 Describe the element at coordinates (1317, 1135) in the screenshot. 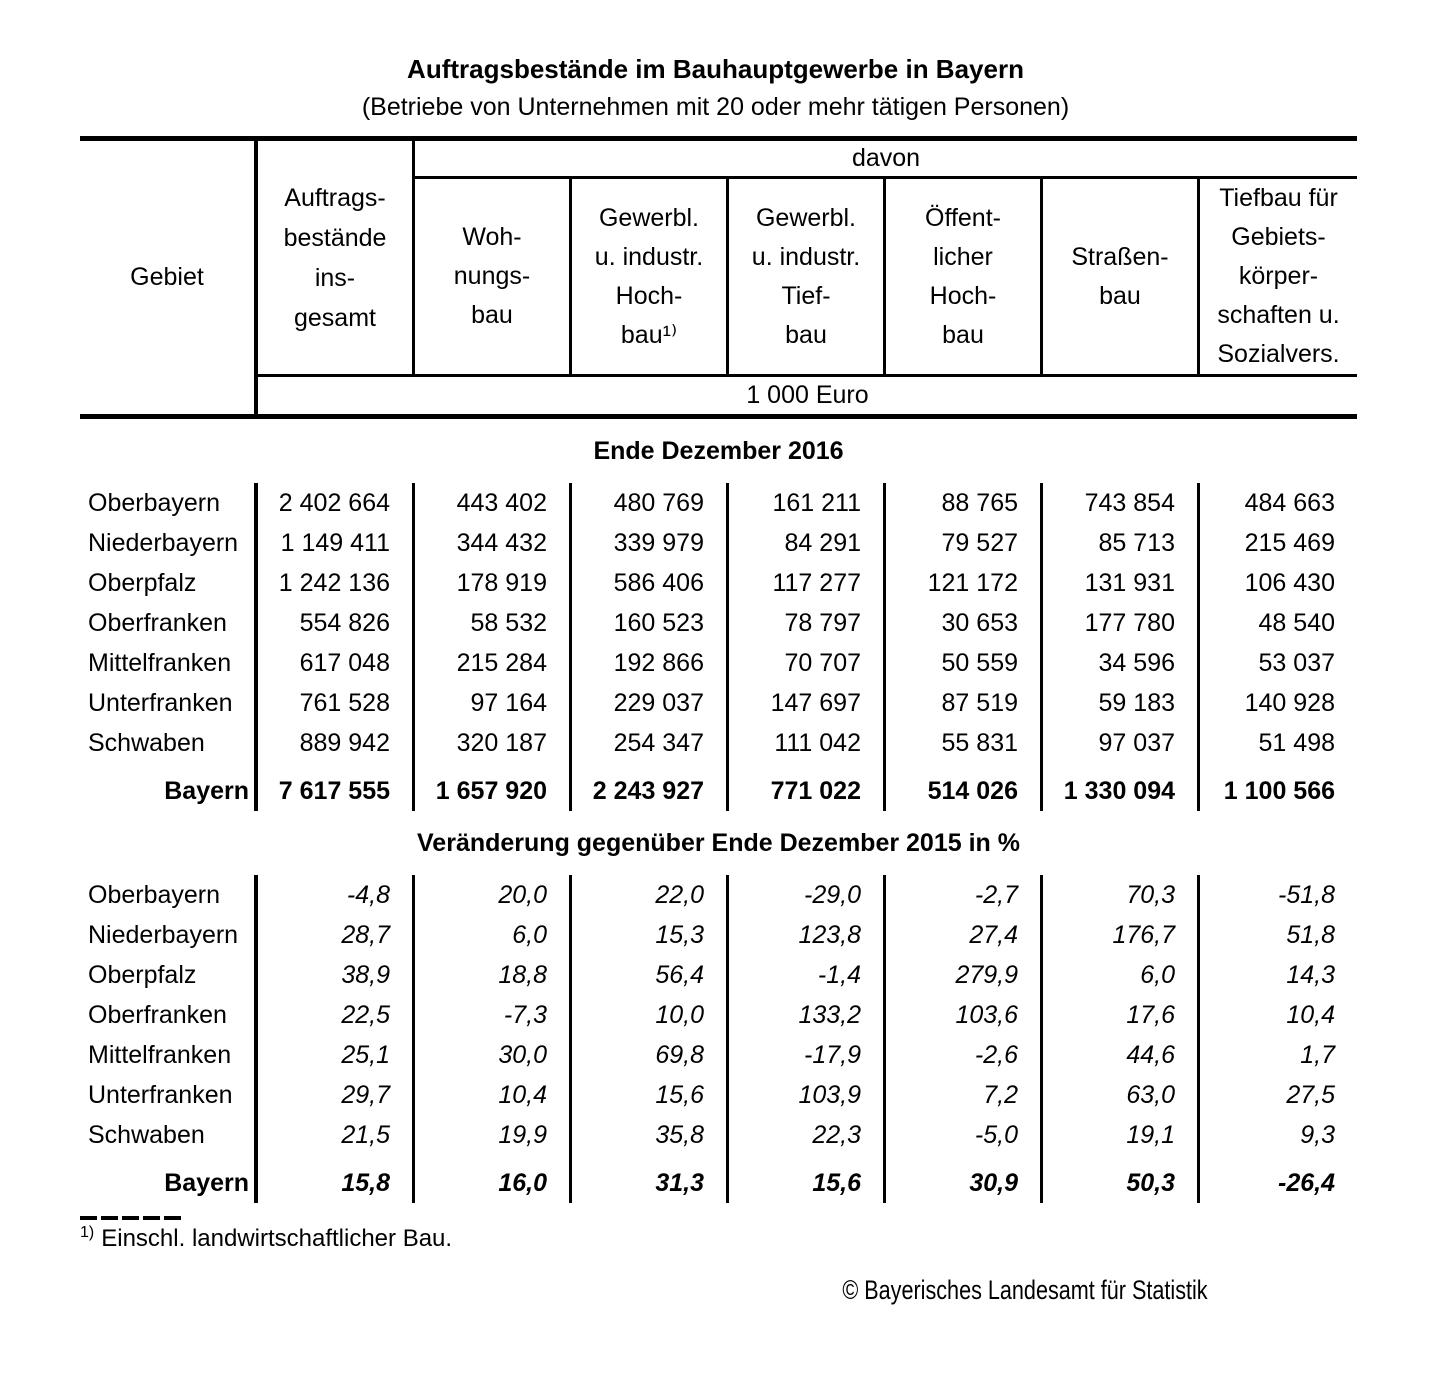

I see `value-cell: 9,3` at that location.